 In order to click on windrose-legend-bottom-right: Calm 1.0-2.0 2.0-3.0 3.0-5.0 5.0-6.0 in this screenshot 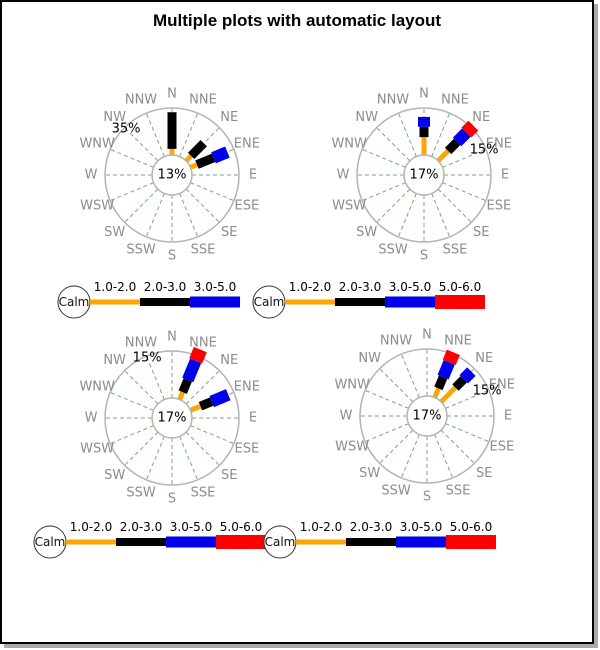, I will do `click(379, 539)`.